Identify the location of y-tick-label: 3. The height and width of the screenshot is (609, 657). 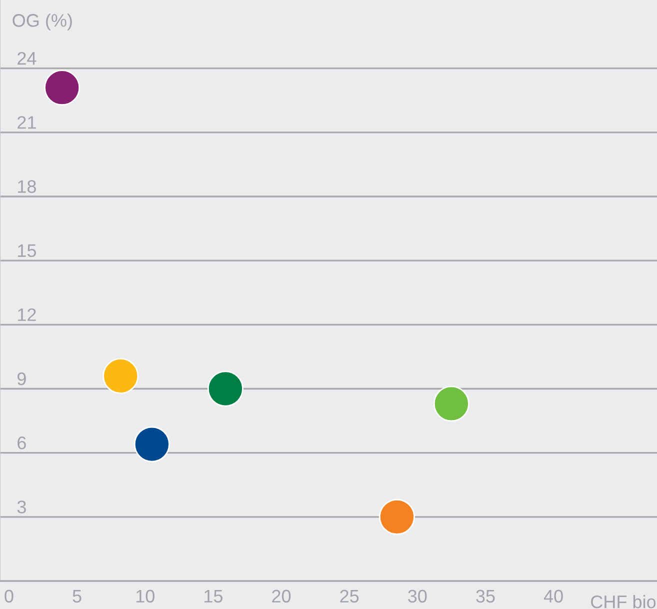
(21, 507).